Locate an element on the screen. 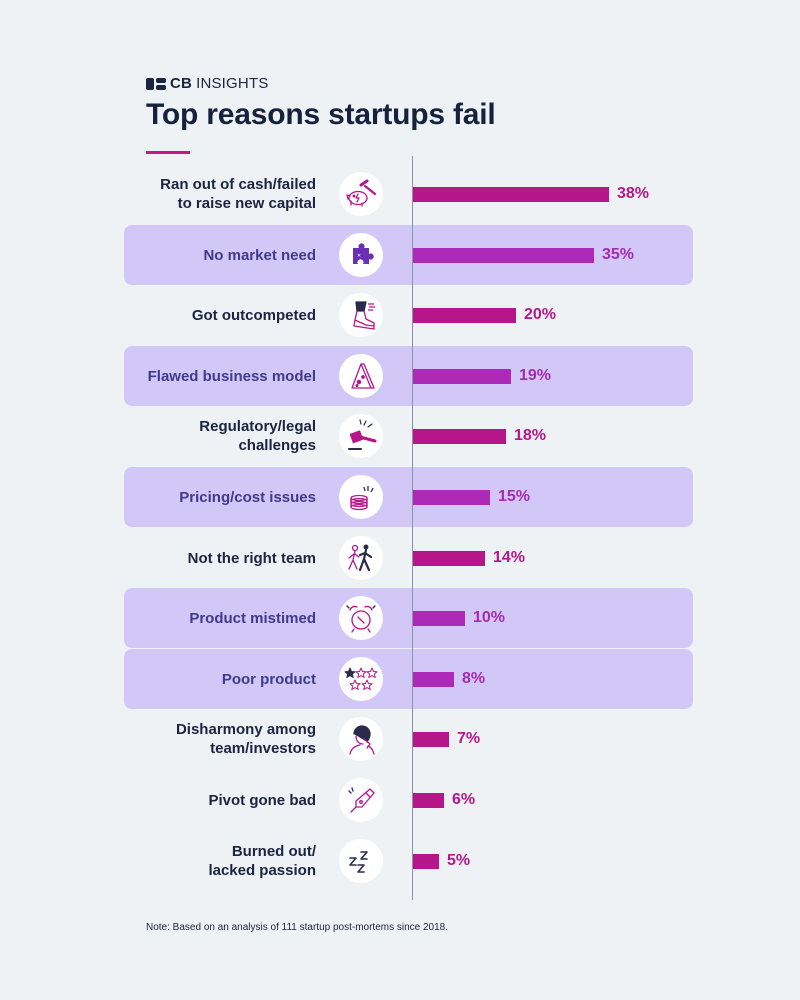  chart-axis-line is located at coordinates (412, 528).